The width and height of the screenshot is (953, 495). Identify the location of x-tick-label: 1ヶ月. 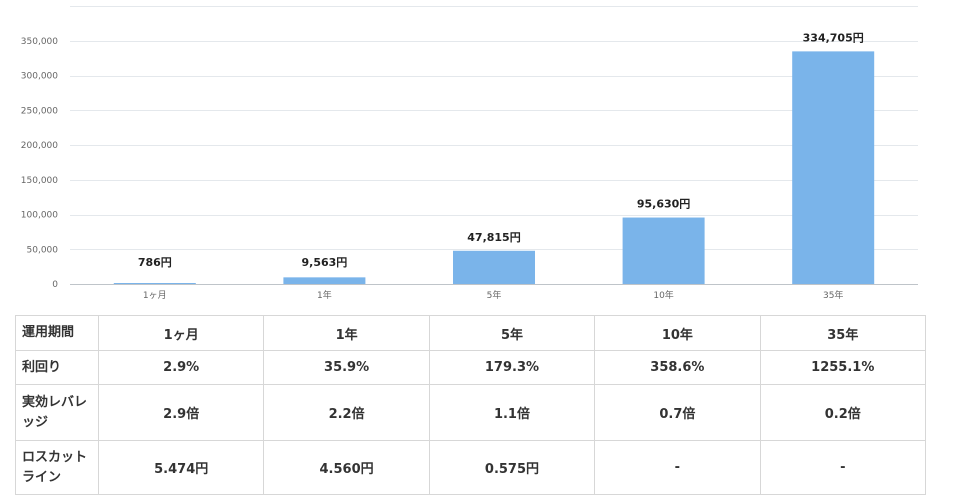
(155, 295).